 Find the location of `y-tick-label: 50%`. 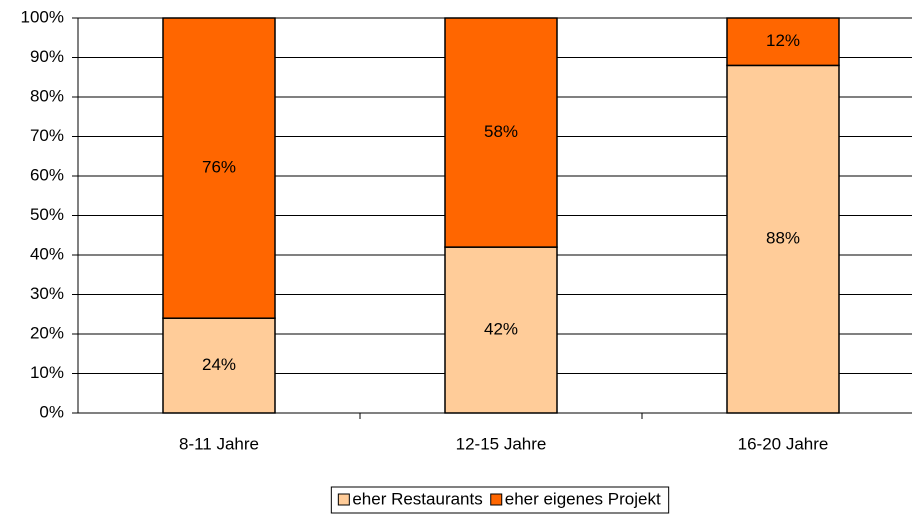

y-tick-label: 50% is located at coordinates (47, 214).